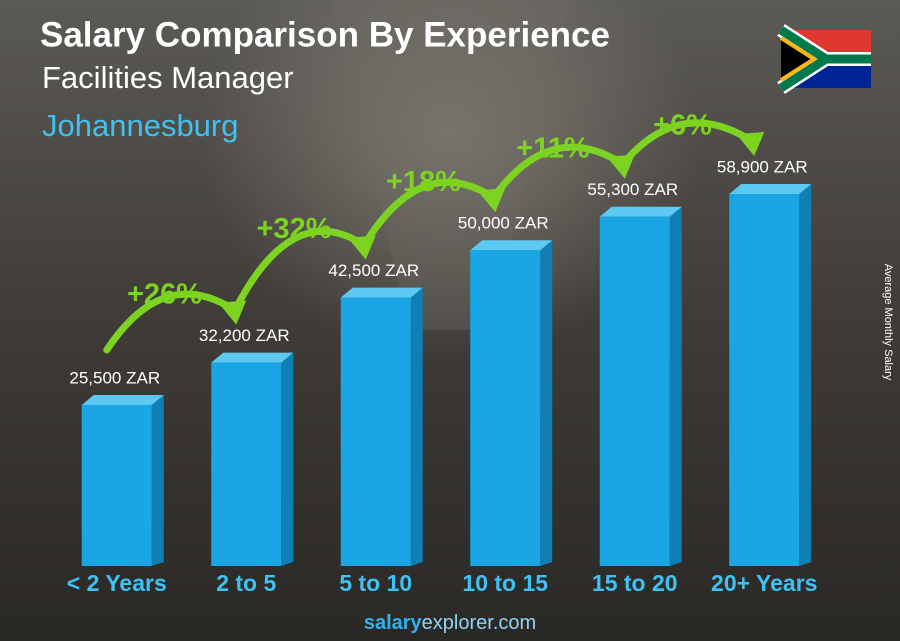 The height and width of the screenshot is (641, 900). Describe the element at coordinates (423, 182) in the screenshot. I see `change-label: +18%` at that location.